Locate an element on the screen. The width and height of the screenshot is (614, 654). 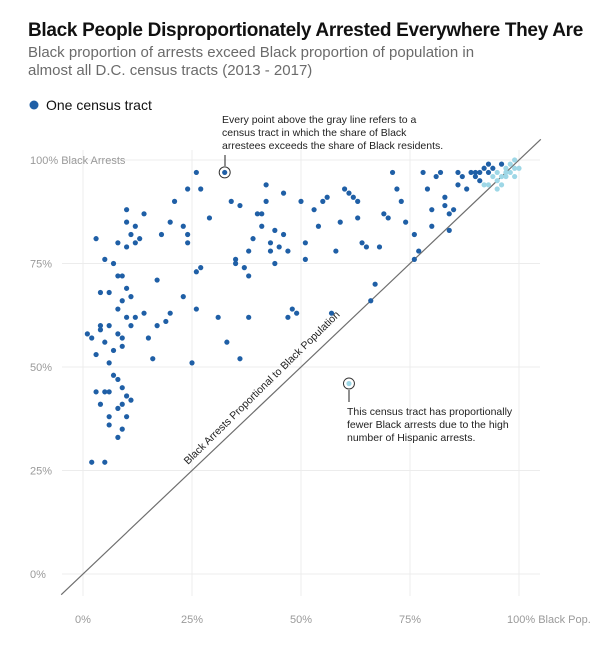
annotation-below-line-2: fewer Black arrests due to the high is located at coordinates (428, 425).